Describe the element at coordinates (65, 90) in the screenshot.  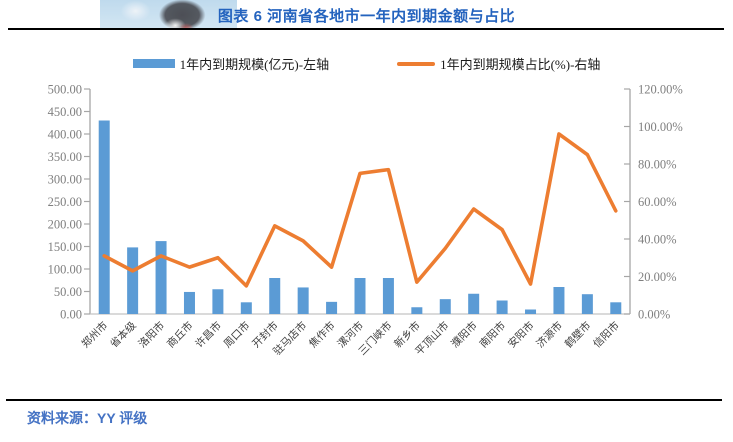
I see `y-left-tick-label: 500.00` at that location.